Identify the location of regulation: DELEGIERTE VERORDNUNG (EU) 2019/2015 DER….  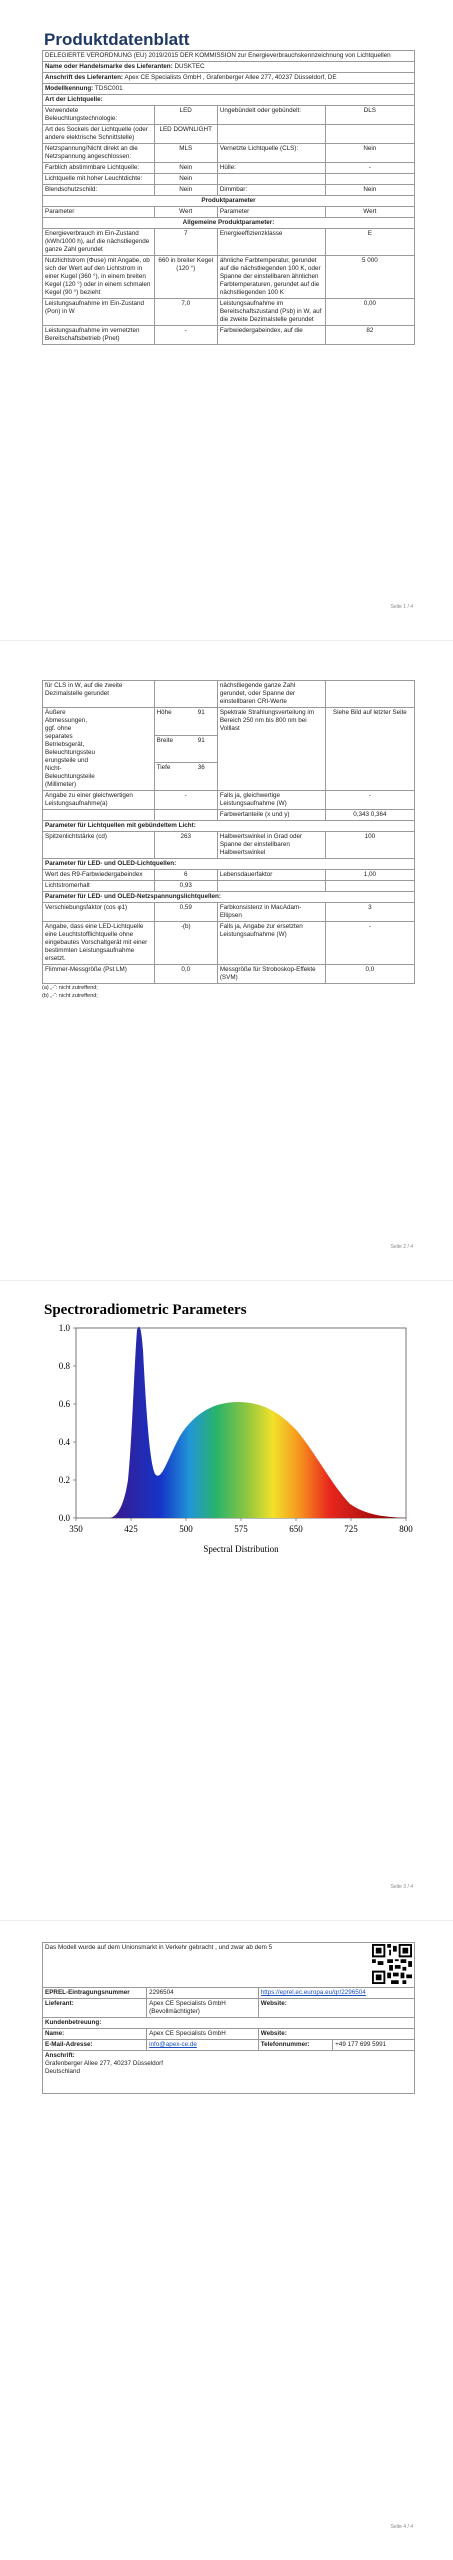
(228, 55).